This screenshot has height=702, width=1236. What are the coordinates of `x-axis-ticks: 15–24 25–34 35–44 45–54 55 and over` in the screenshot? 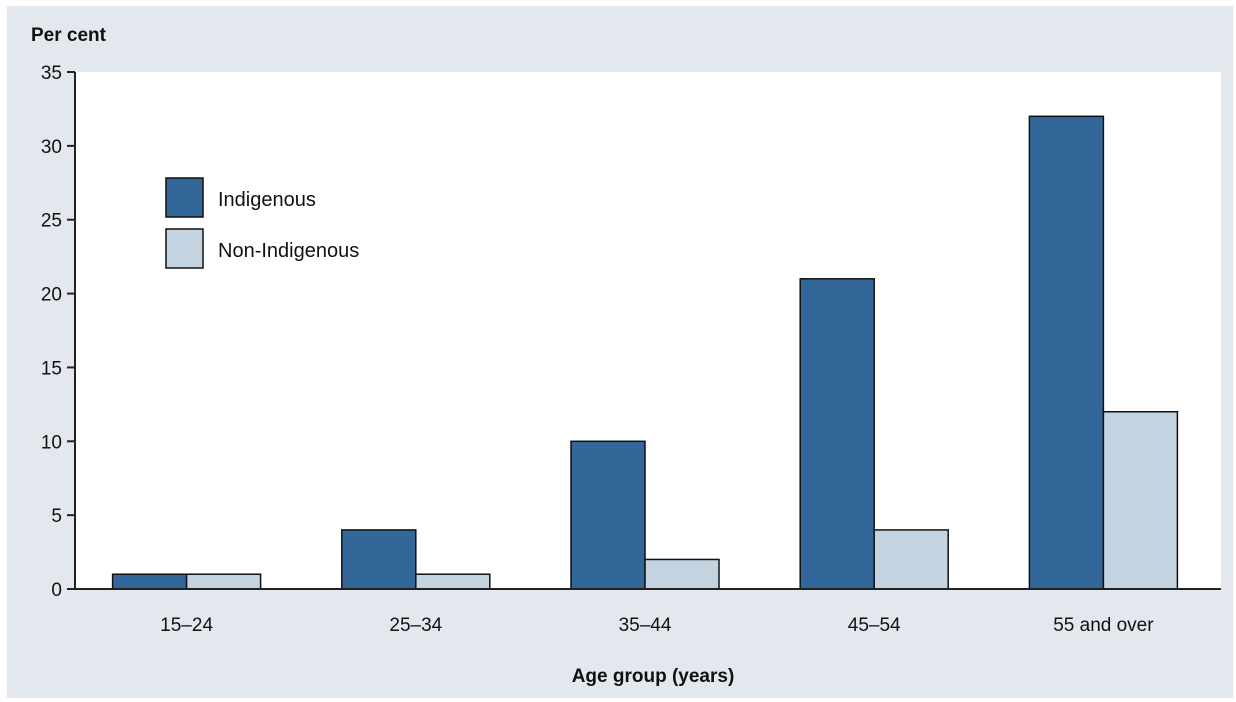 It's located at (657, 625).